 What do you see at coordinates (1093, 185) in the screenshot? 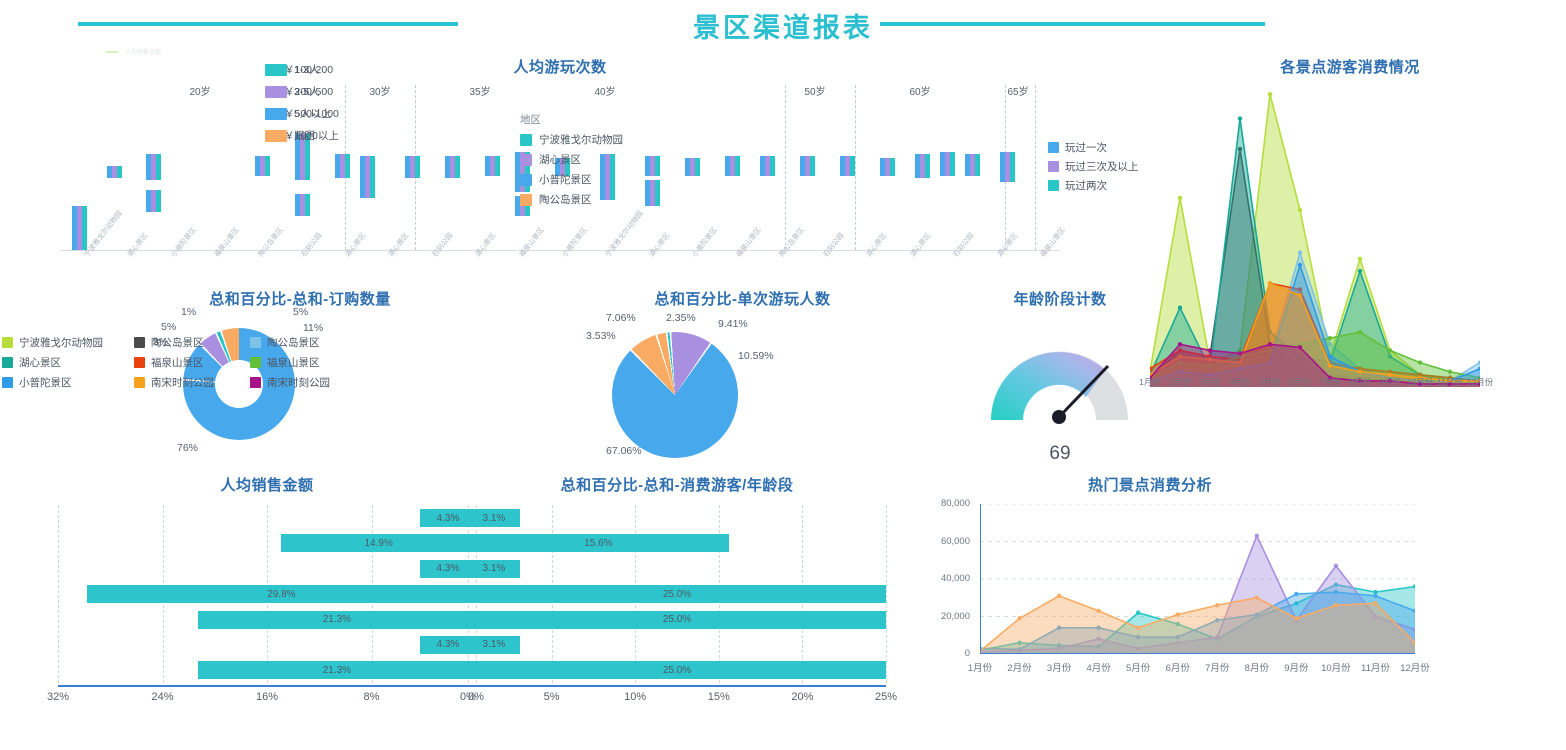
I see `visits-legend-item: 玩过两次` at bounding box center [1093, 185].